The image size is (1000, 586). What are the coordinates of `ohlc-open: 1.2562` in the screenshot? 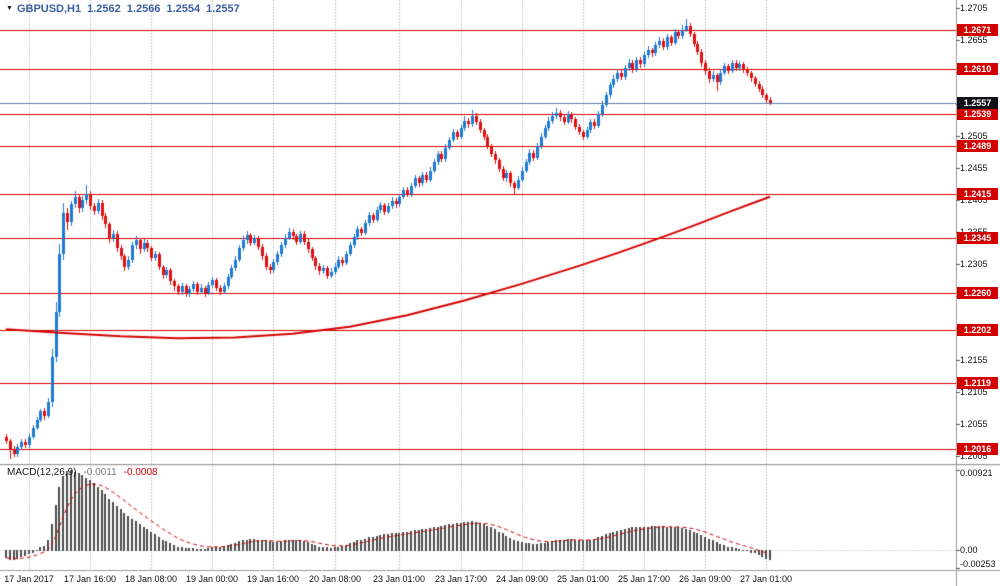 It's located at (104, 9).